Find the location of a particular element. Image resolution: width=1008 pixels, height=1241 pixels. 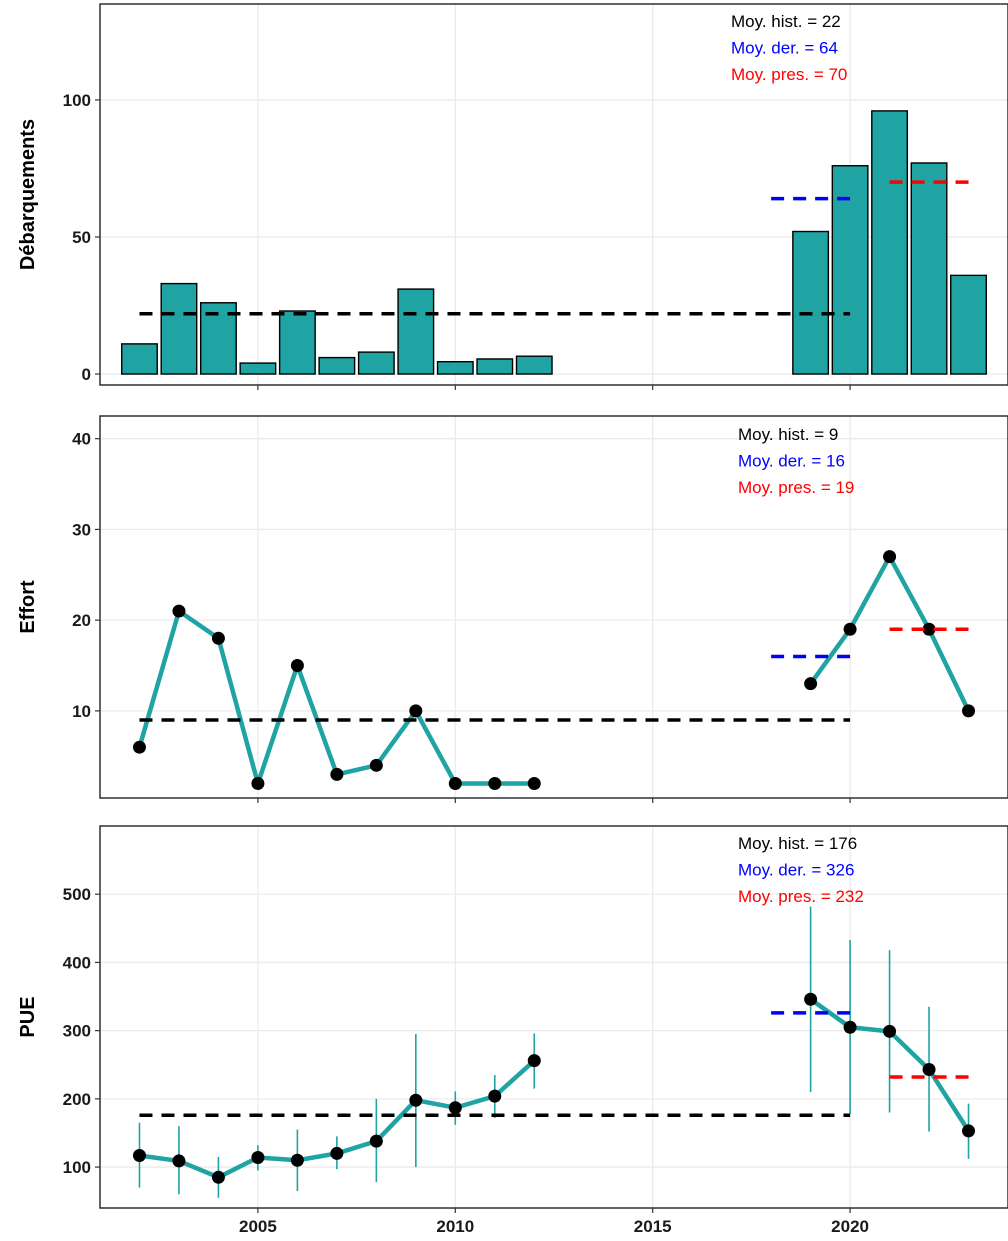

recent-mean-label: Moy. der. = 16 is located at coordinates (791, 461).